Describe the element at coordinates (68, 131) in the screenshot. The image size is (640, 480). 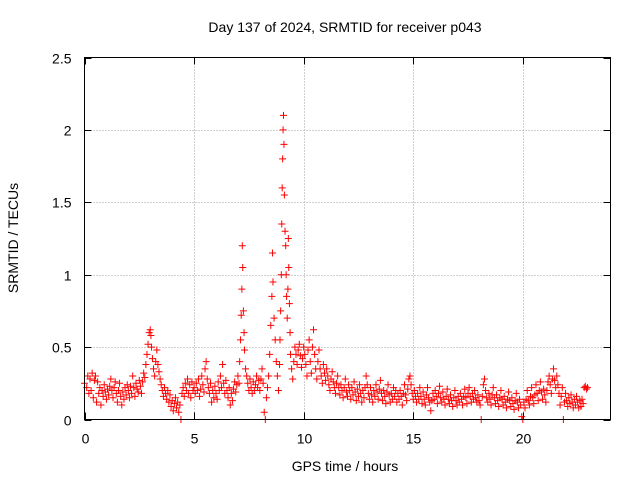
I see `y-tick-label: 2` at that location.